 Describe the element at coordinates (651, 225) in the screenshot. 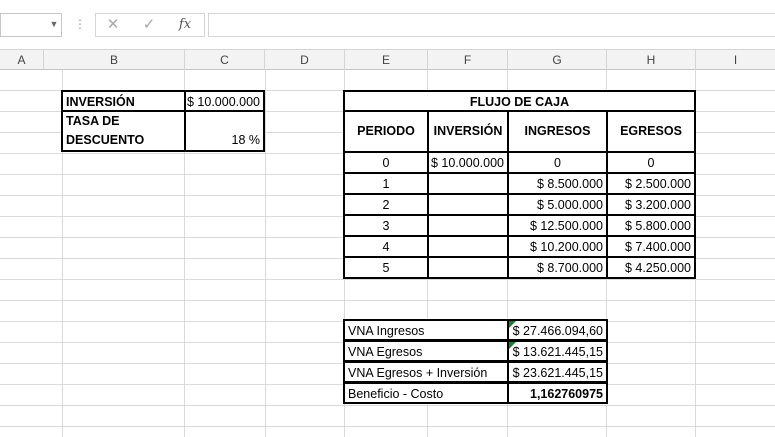

I see `egresos-cell: $ 5.800.000` at that location.